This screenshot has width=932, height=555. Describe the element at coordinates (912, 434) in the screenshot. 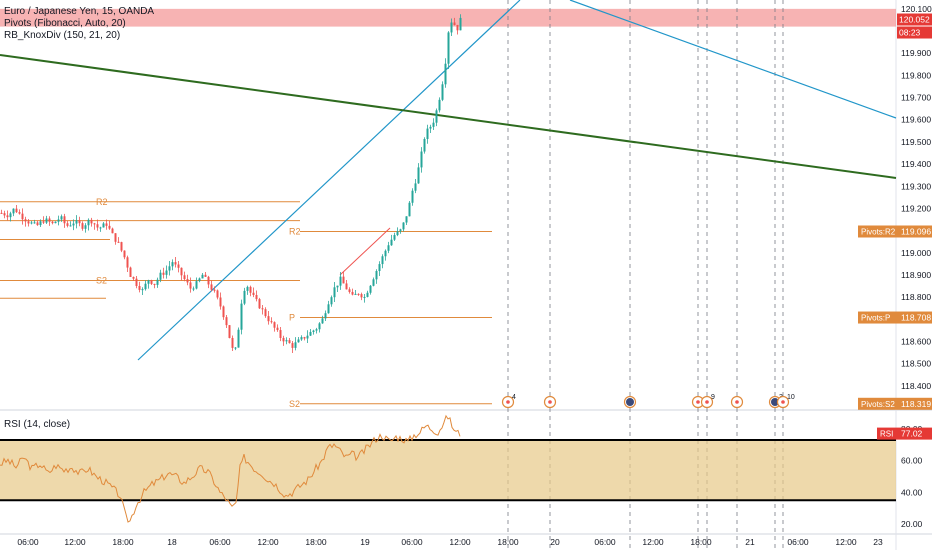

I see `rsi-badge-value: 77.02` at that location.